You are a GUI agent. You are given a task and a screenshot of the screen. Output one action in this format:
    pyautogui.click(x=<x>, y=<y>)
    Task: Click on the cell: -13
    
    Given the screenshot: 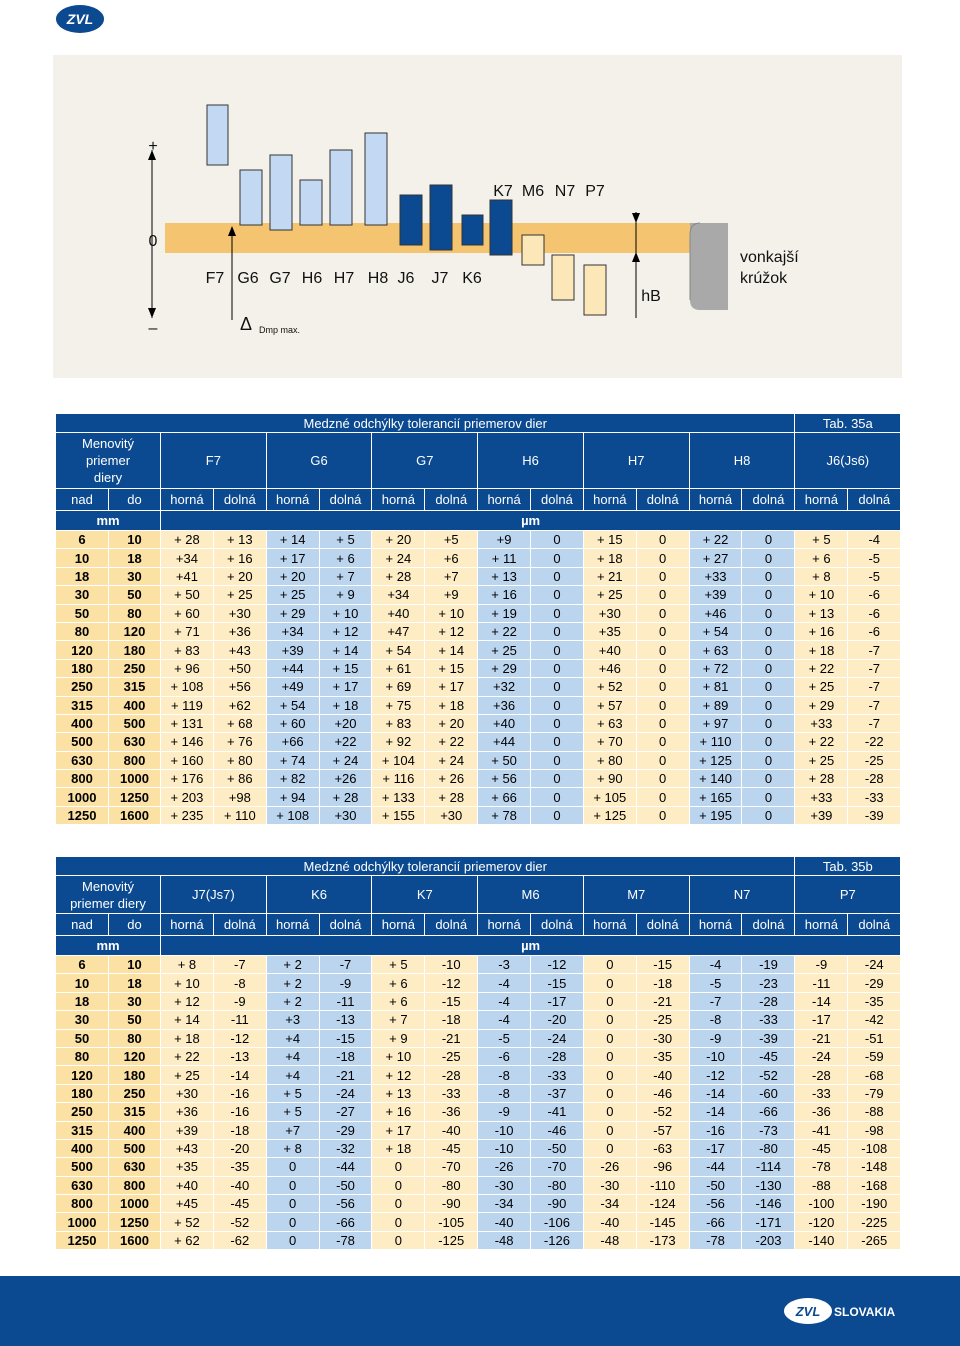 What is the action you would take?
    pyautogui.click(x=239, y=1056)
    